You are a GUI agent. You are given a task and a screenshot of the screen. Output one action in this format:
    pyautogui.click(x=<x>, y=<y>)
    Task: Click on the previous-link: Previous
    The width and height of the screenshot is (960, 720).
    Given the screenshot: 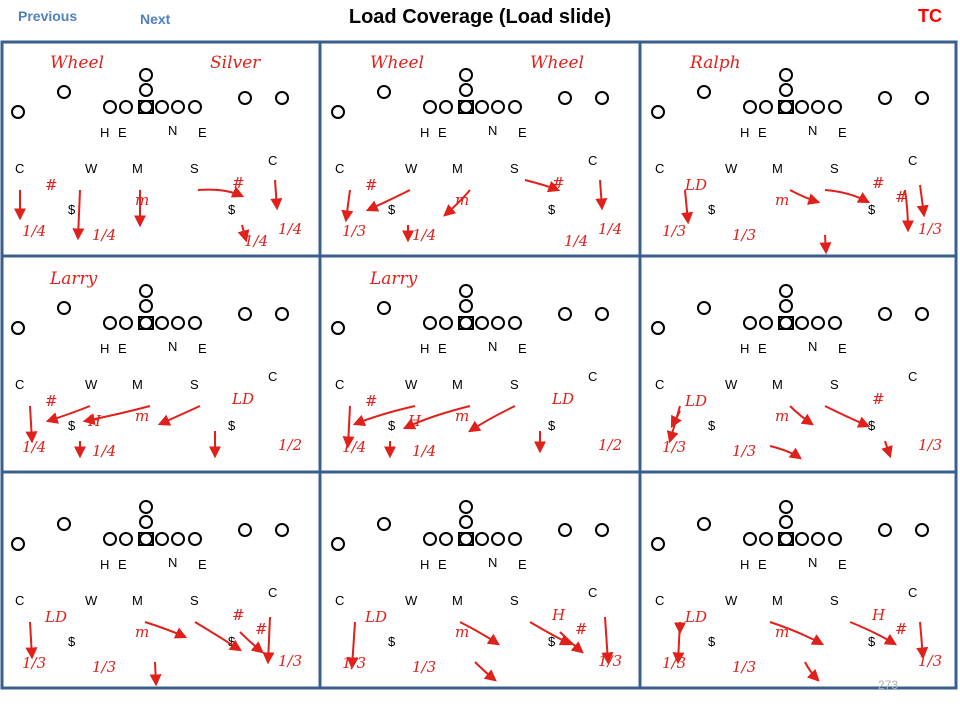 What is the action you would take?
    pyautogui.click(x=48, y=16)
    